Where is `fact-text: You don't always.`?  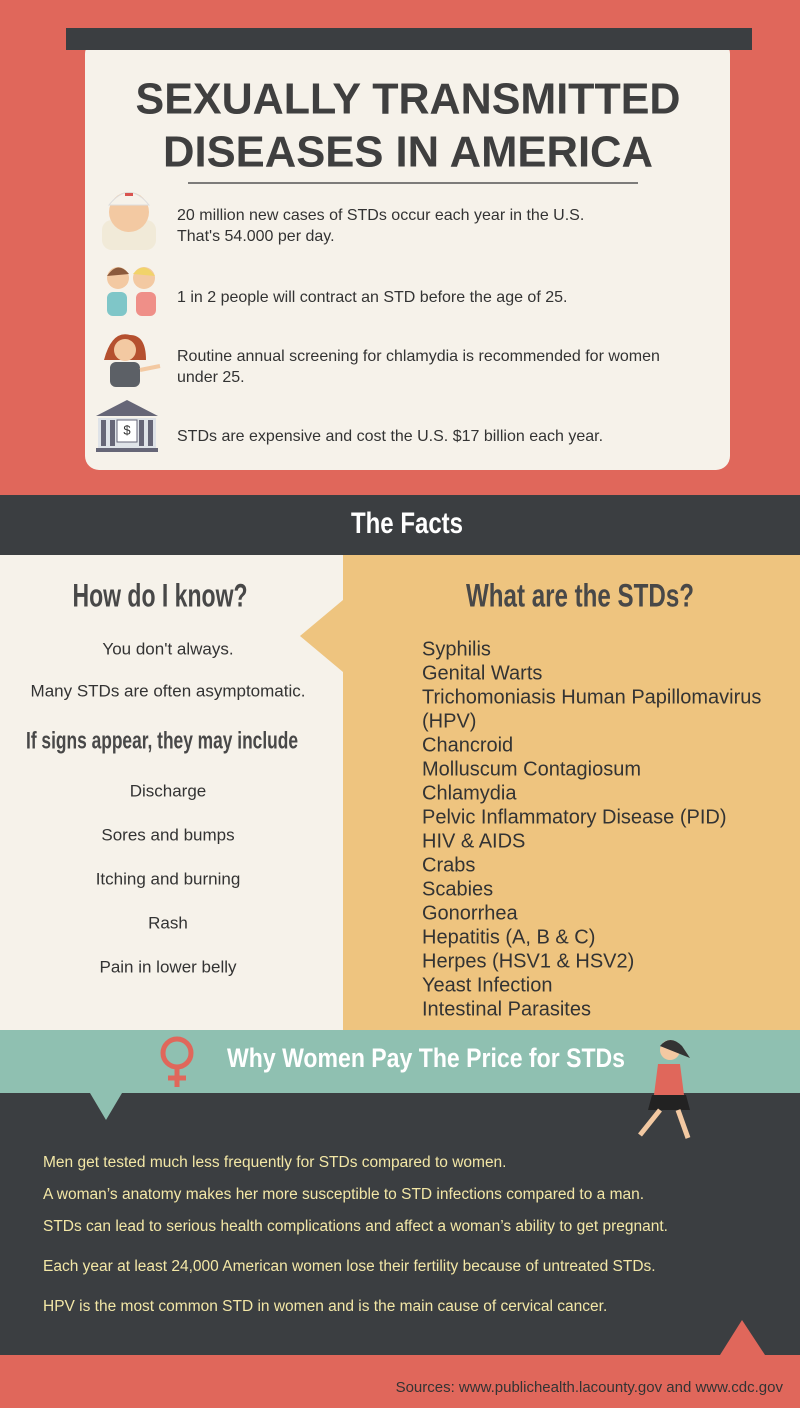 fact-text: You don't always. is located at coordinates (167, 648).